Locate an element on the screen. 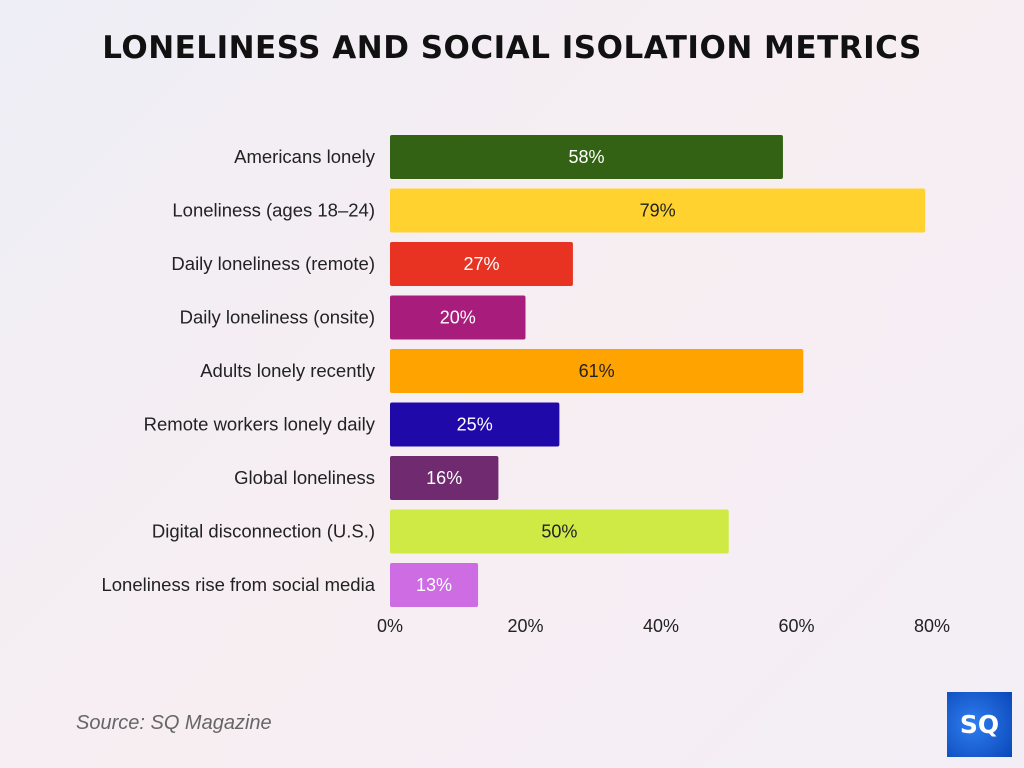 The height and width of the screenshot is (768, 1024). sq-logo: SQ is located at coordinates (979, 724).